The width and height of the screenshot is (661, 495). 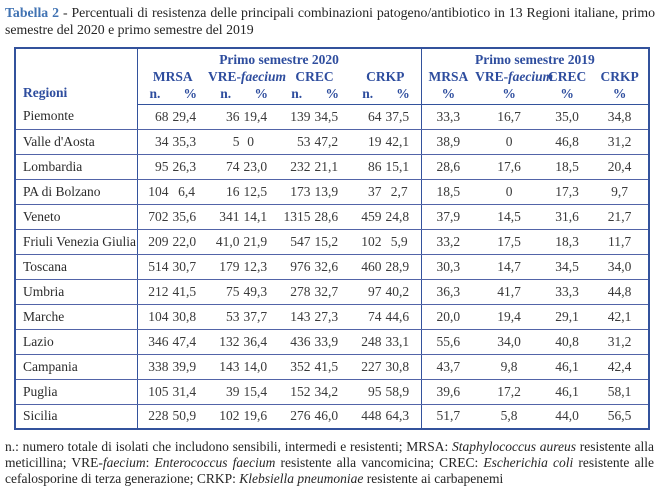 What do you see at coordinates (226, 142) in the screenshot?
I see `data-cell-2020: 5` at bounding box center [226, 142].